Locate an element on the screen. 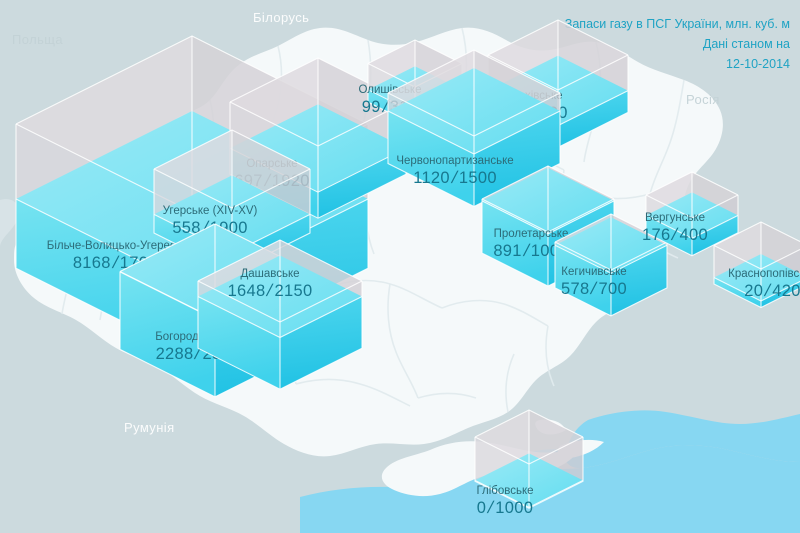  storage-cube-dashavske is located at coordinates (280, 314).